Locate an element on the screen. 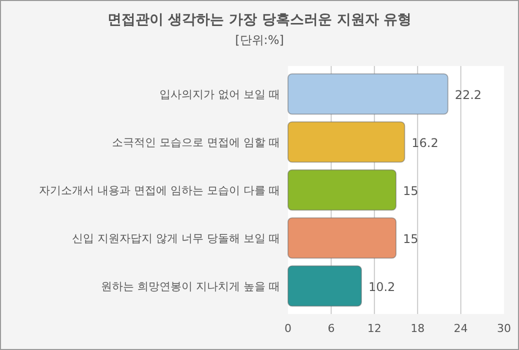 Image resolution: width=519 pixels, height=350 pixels. x-tick-label: 0 is located at coordinates (288, 328).